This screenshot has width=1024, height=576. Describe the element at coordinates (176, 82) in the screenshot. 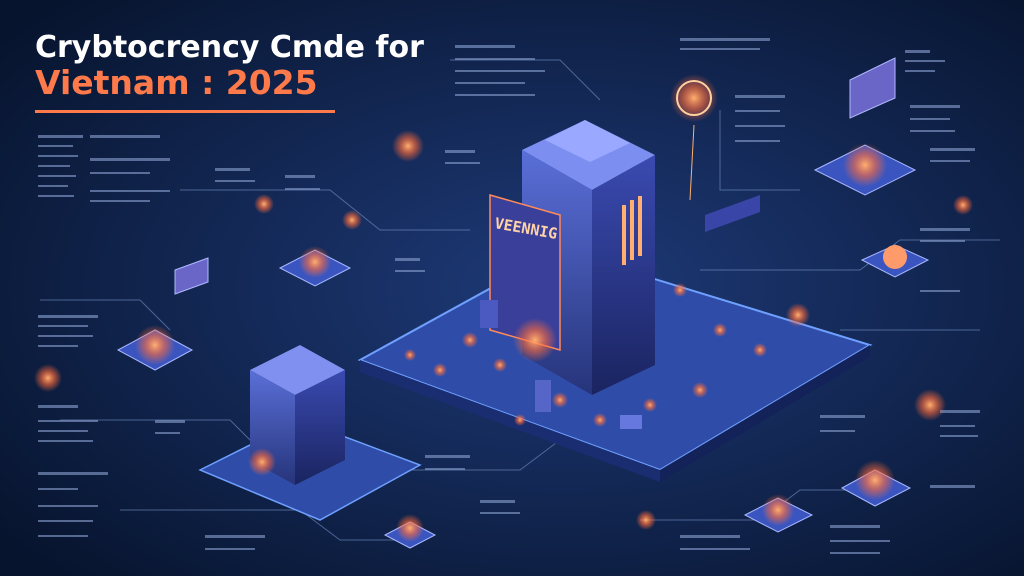

I see `title-line2: Vietnam : 2025` at that location.